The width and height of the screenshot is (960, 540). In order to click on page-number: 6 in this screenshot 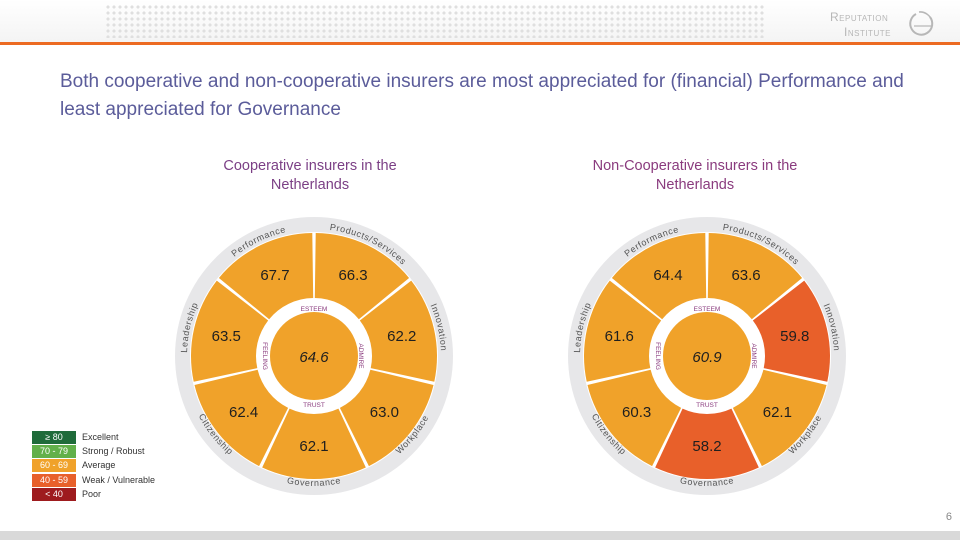, I will do `click(948, 517)`.